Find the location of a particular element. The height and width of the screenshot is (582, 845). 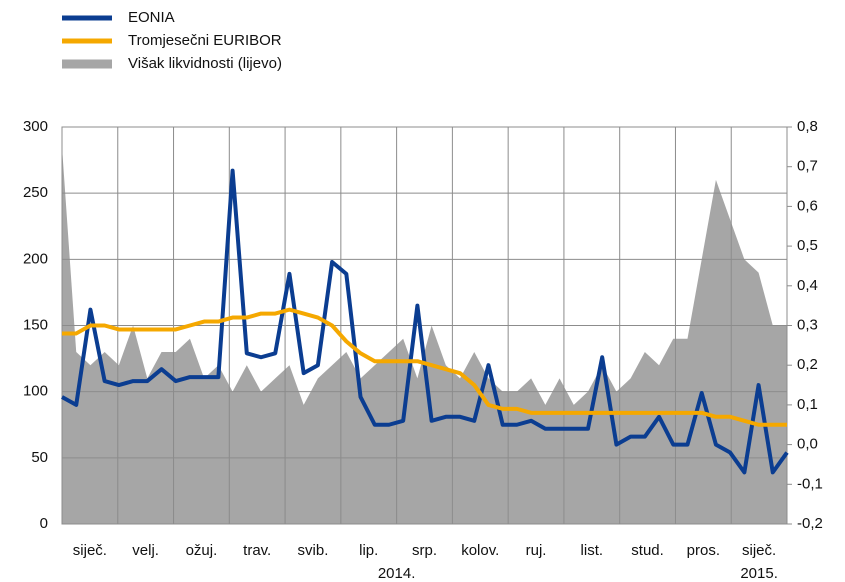

x-tick-label: srp. is located at coordinates (424, 550).